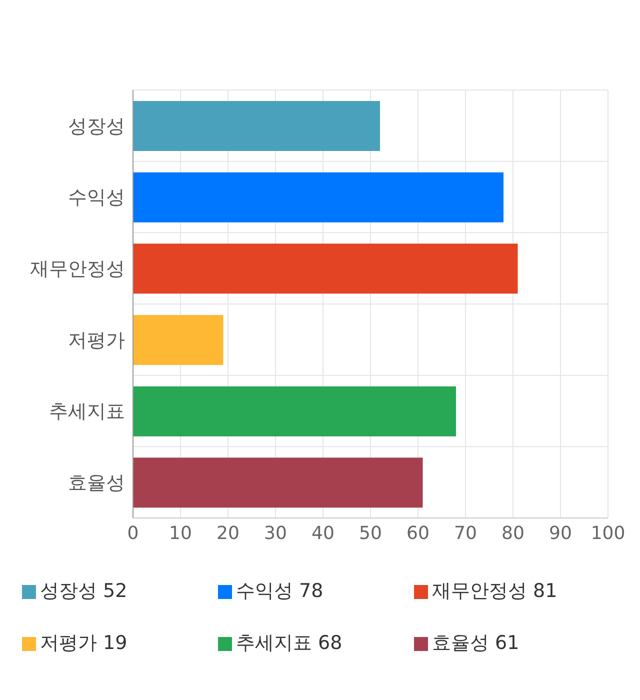  Describe the element at coordinates (513, 533) in the screenshot. I see `x-tick-label: 80` at that location.